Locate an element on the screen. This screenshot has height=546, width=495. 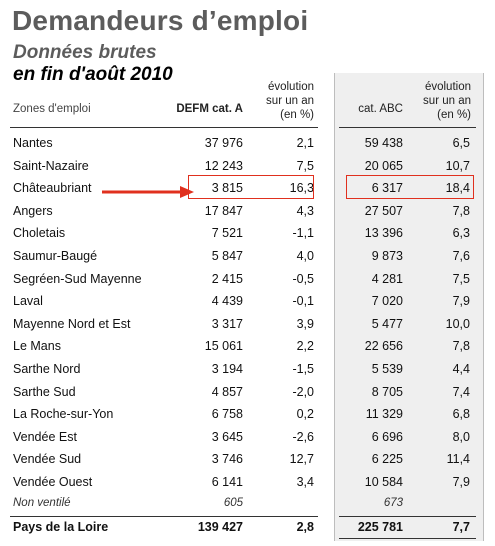
cell-defm: 3 317 is located at coordinates (227, 323).